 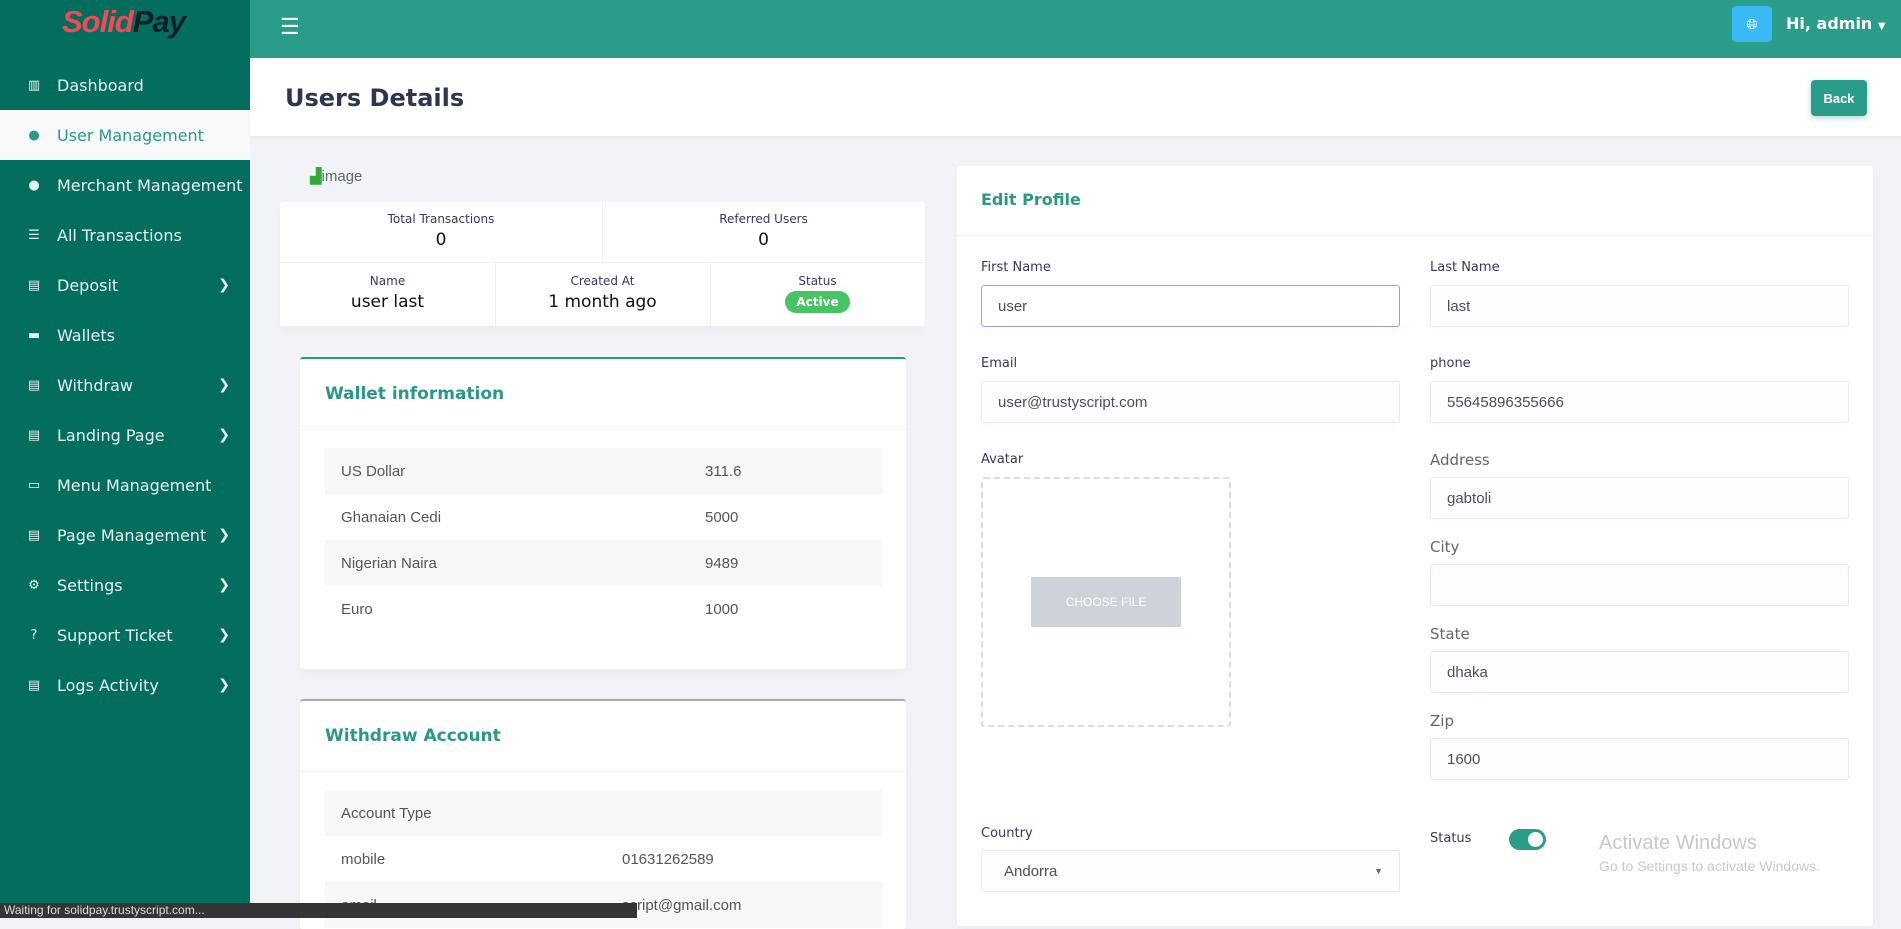 What do you see at coordinates (1445, 547) in the screenshot?
I see `city-label: City` at bounding box center [1445, 547].